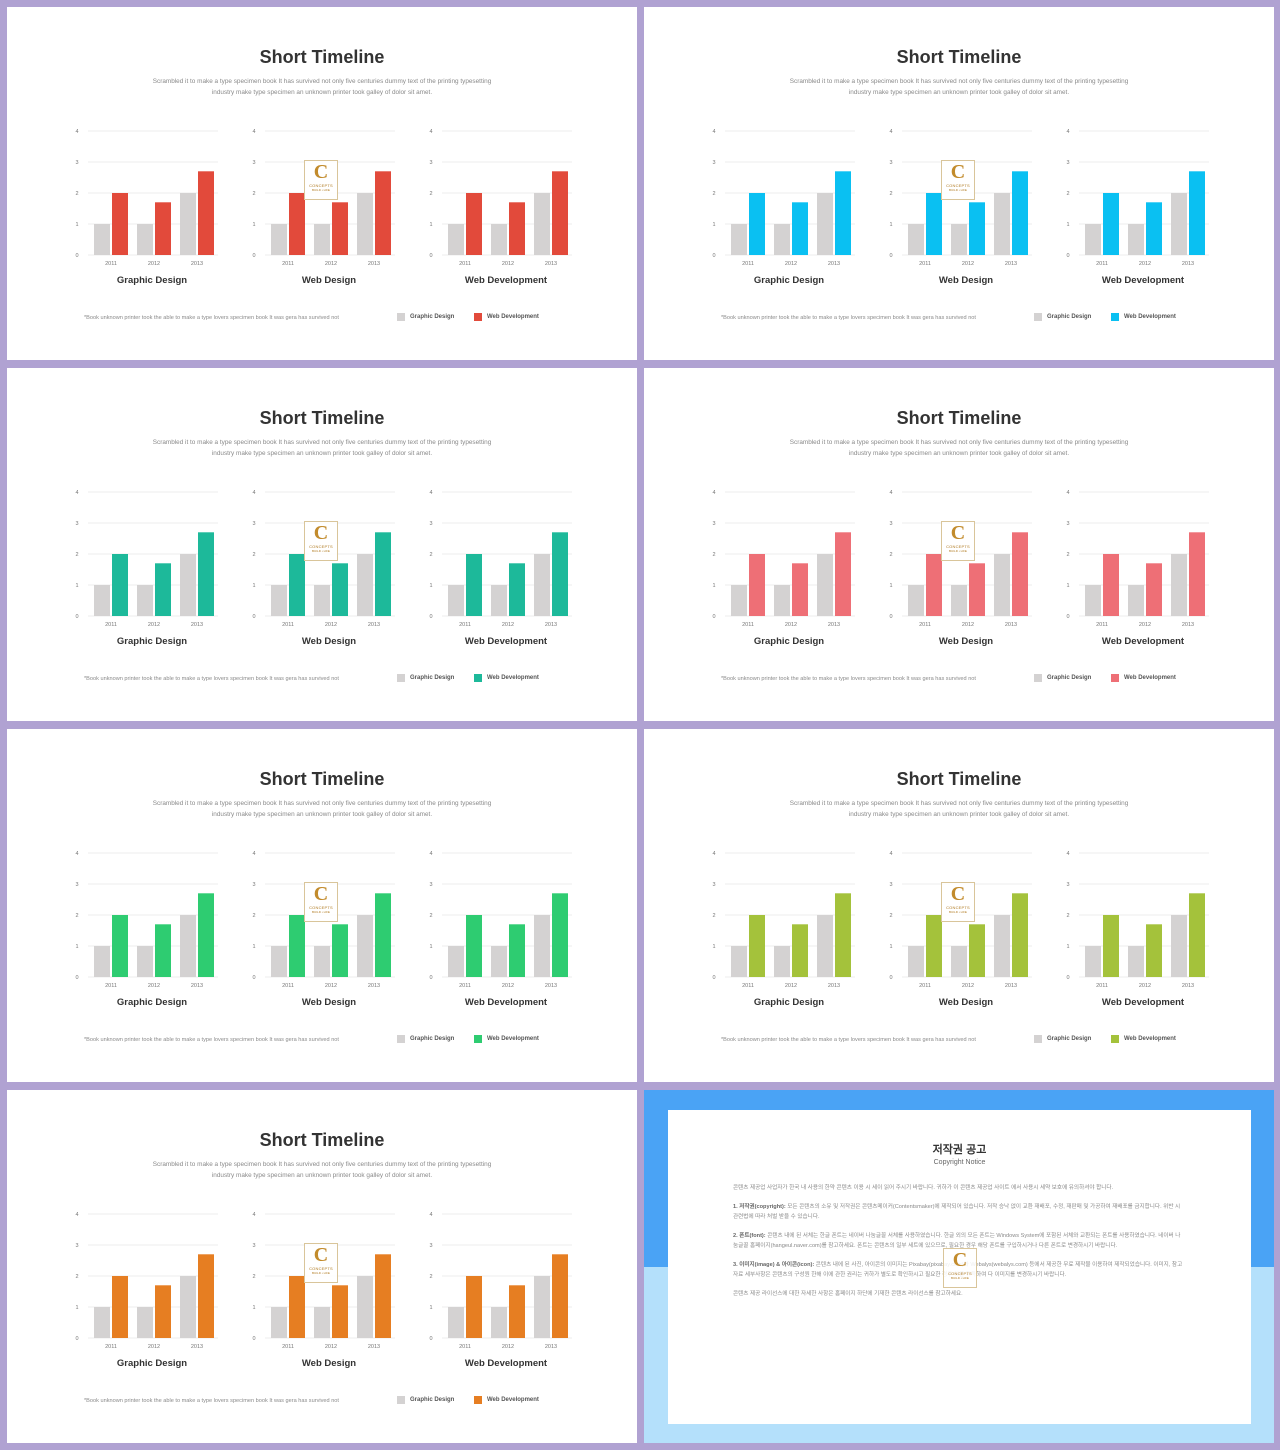  What do you see at coordinates (1143, 641) in the screenshot?
I see `chart-title: Web Development` at bounding box center [1143, 641].